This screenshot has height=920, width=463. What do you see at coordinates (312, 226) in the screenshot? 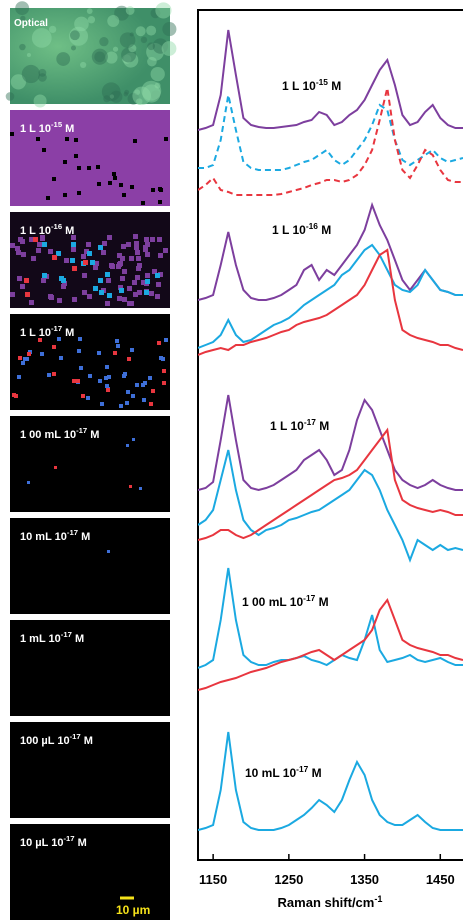
I see `annotation-sup: -16` at bounding box center [312, 226].